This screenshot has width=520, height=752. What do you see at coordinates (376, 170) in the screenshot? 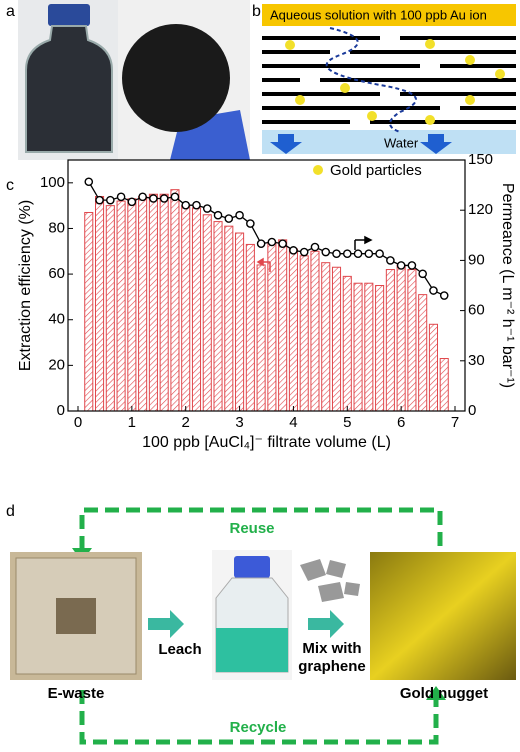
I see `legend-label: Gold particles` at bounding box center [376, 170].